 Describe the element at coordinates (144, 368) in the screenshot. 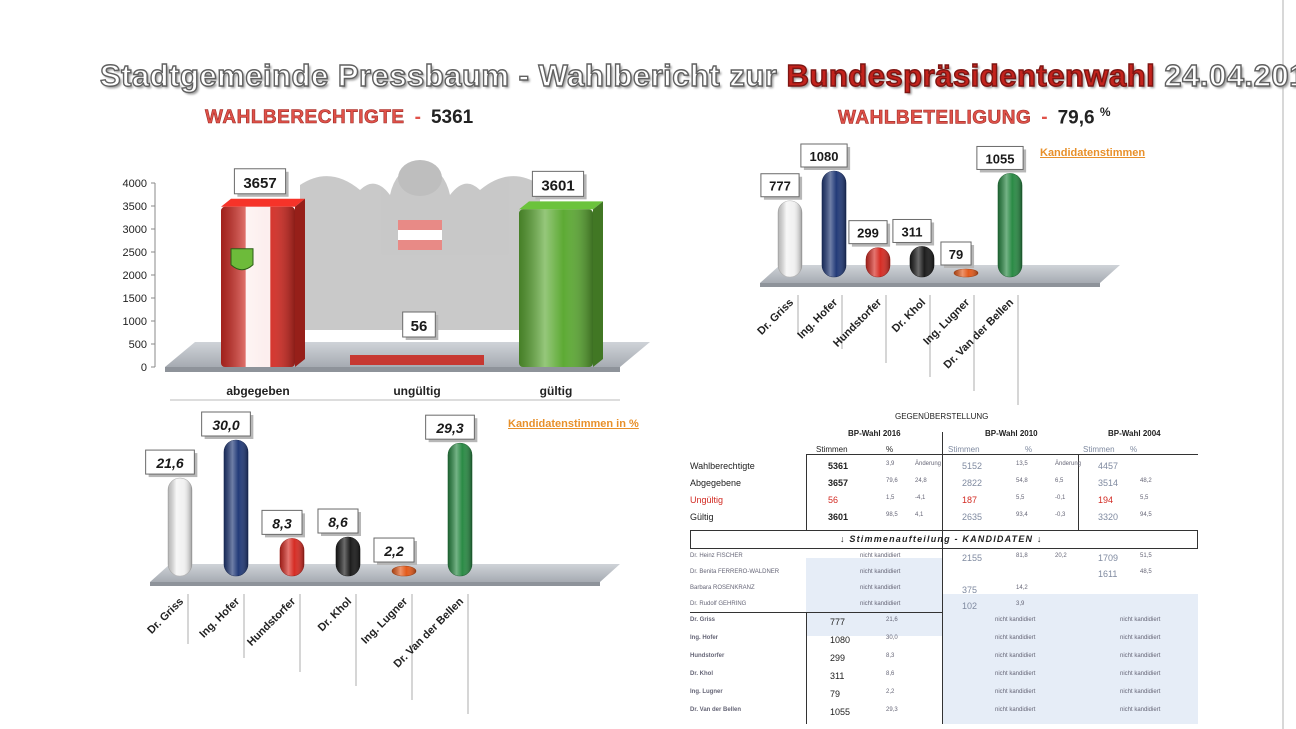

I see `y-tick-label: 0` at that location.